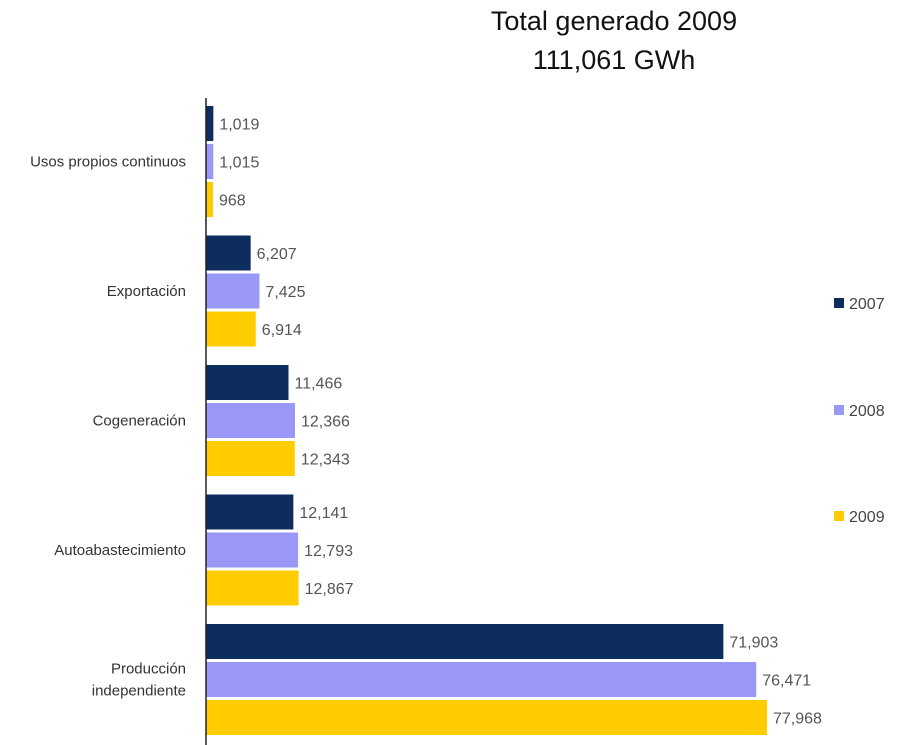 The height and width of the screenshot is (745, 898). I want to click on legend: 2007 2008 2009, so click(859, 411).